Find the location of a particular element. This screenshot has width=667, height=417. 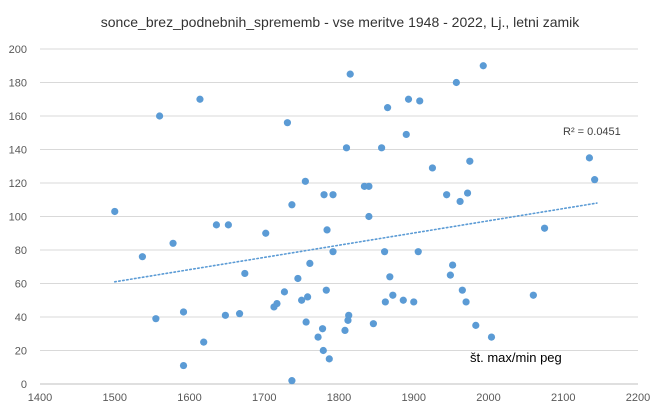

y-axis-ticks: 0 20 40 60 80 100 120 140 160 180 200 is located at coordinates (18, 217).